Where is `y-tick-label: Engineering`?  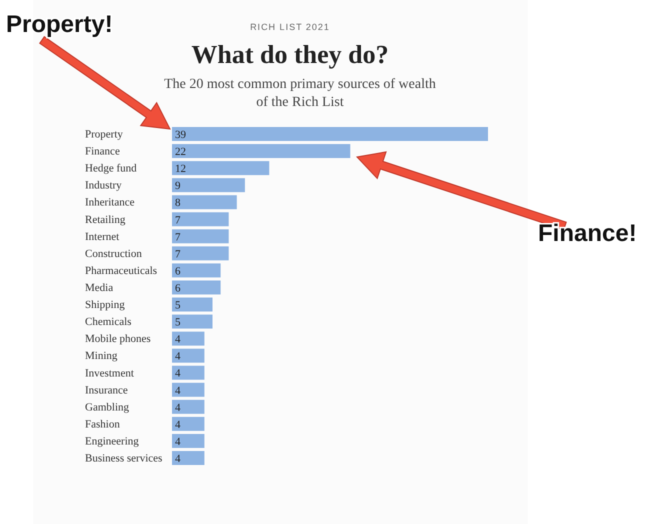 y-tick-label: Engineering is located at coordinates (112, 441).